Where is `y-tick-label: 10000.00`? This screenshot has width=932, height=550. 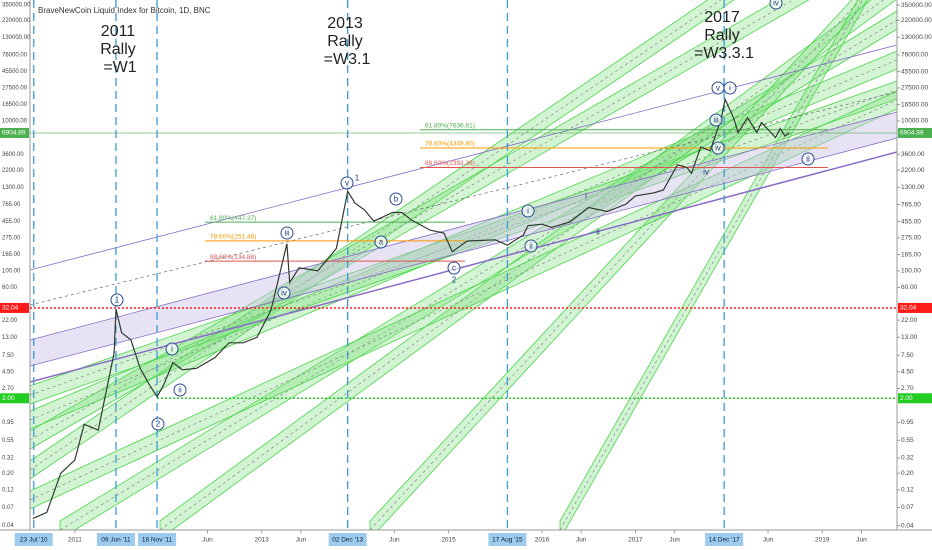 y-tick-label: 10000.00 is located at coordinates (15, 122).